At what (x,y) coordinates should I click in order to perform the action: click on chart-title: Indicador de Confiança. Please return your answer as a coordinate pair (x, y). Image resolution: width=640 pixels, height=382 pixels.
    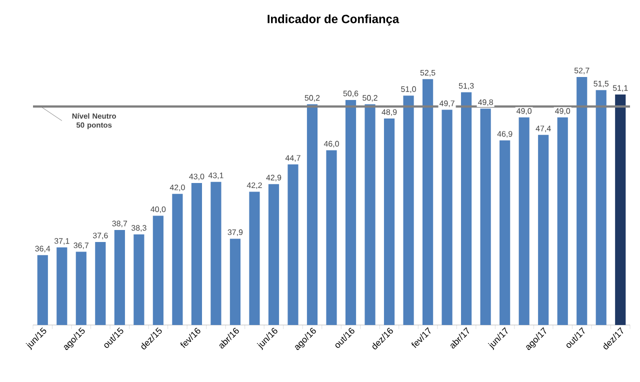
    Looking at the image, I should click on (334, 20).